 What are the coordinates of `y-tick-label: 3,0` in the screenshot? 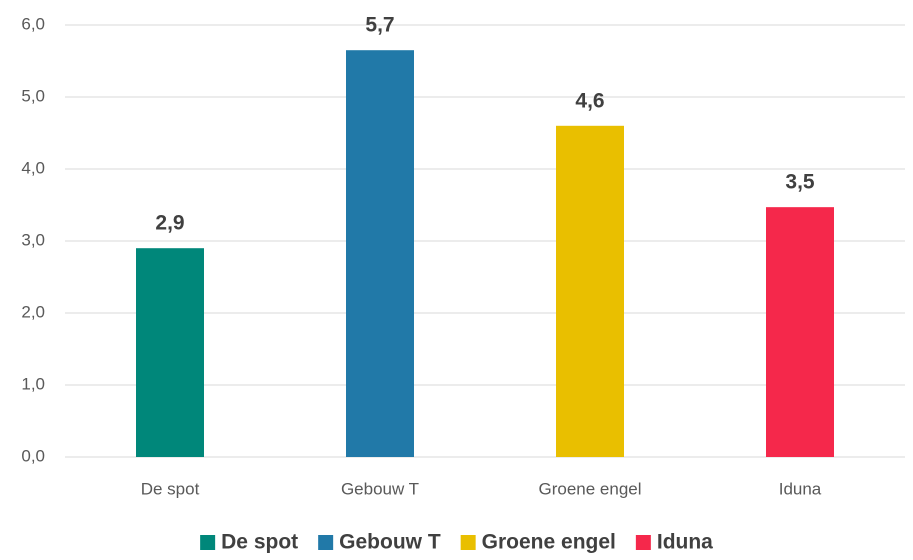 It's located at (33, 239).